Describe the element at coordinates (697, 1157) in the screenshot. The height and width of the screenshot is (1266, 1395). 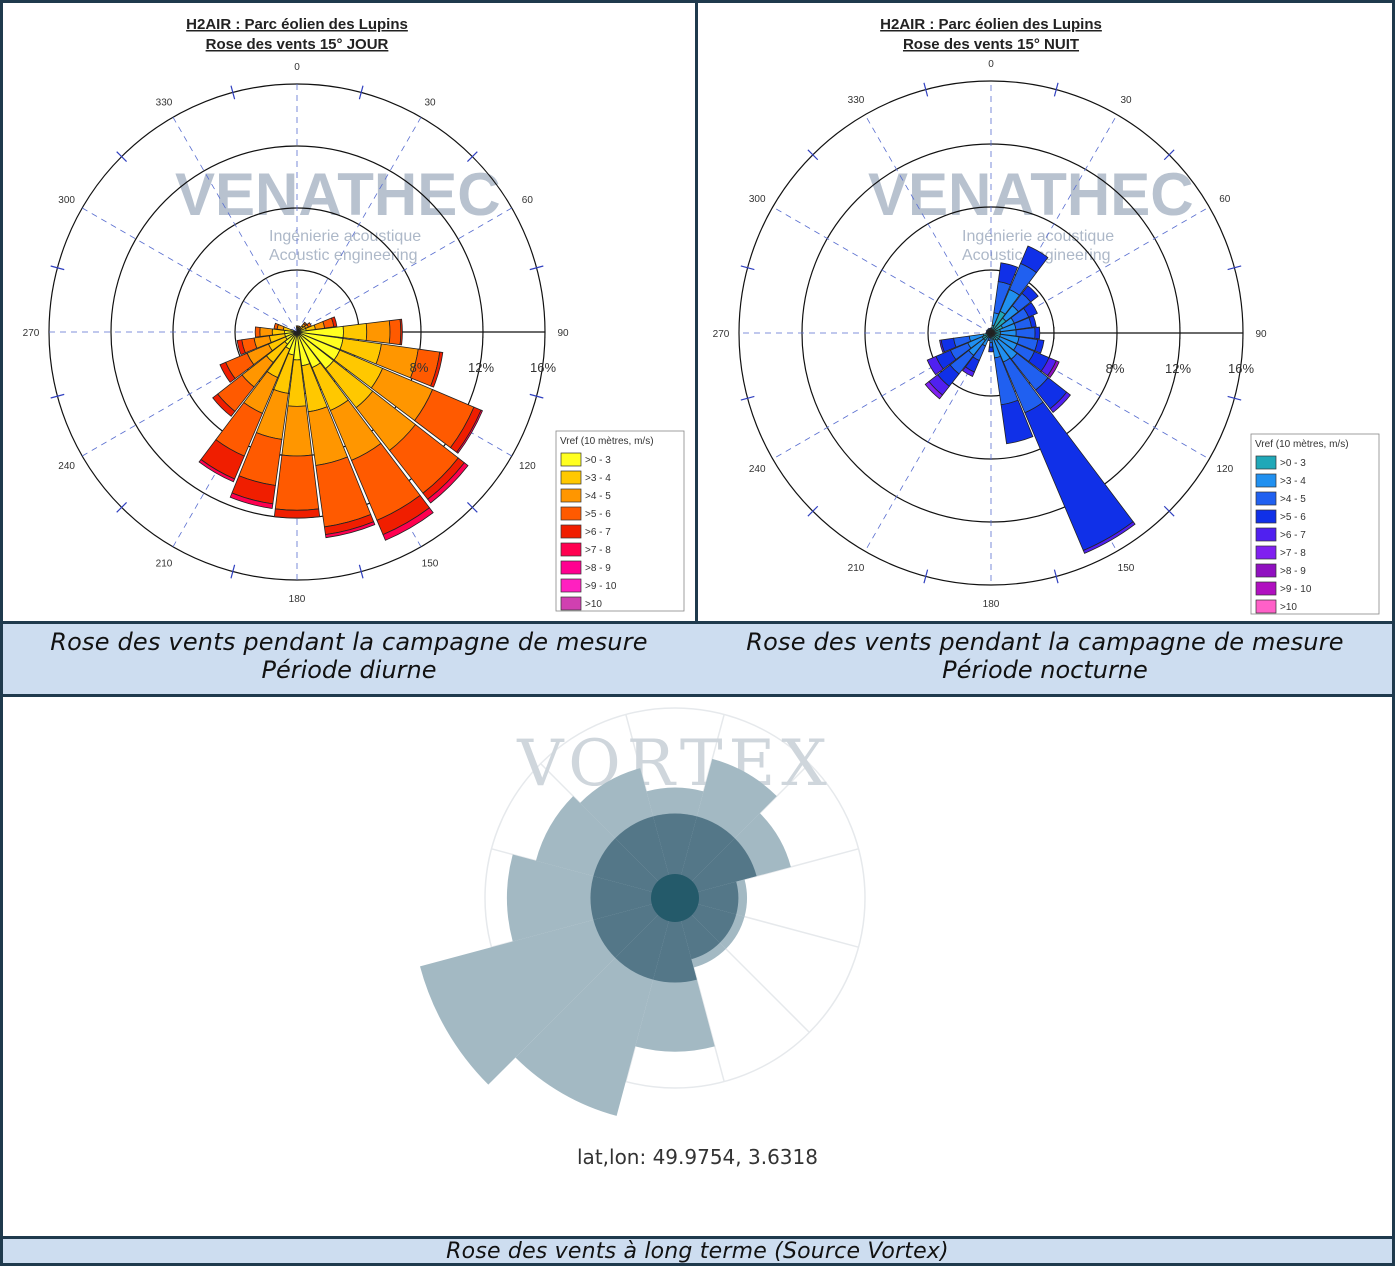
I see `vortex-coordinates: lat,lon: 49.9754, 3.6318` at that location.